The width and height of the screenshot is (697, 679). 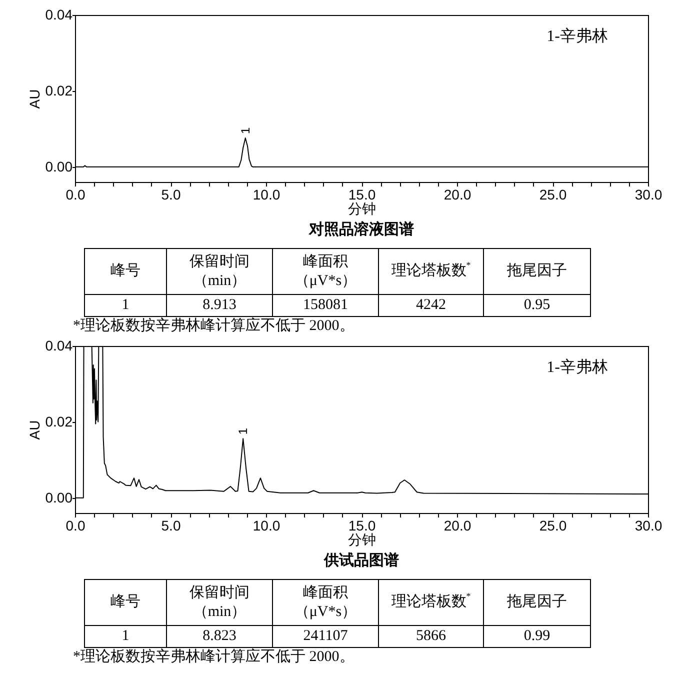 What do you see at coordinates (361, 560) in the screenshot?
I see `text: 供试品图谱` at bounding box center [361, 560].